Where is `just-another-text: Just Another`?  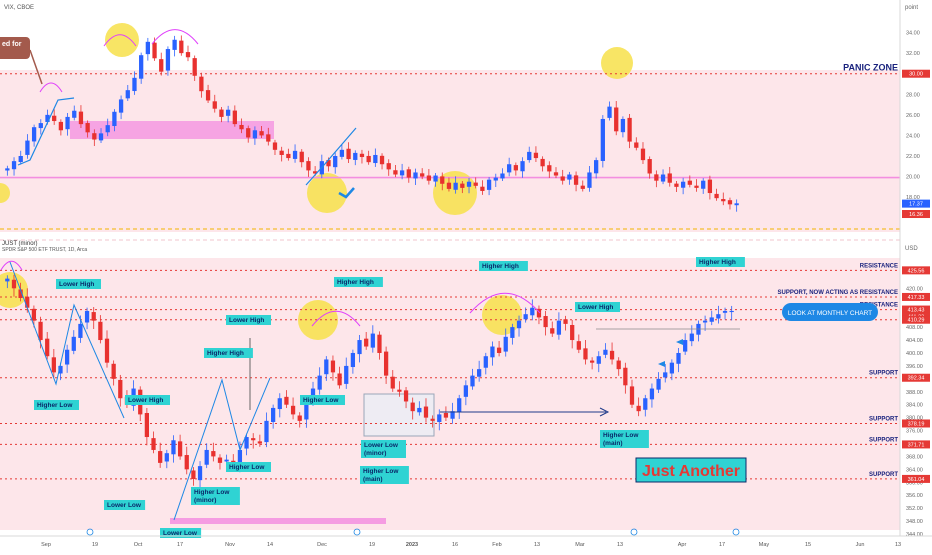 just-another-text: Just Another is located at coordinates (691, 471).